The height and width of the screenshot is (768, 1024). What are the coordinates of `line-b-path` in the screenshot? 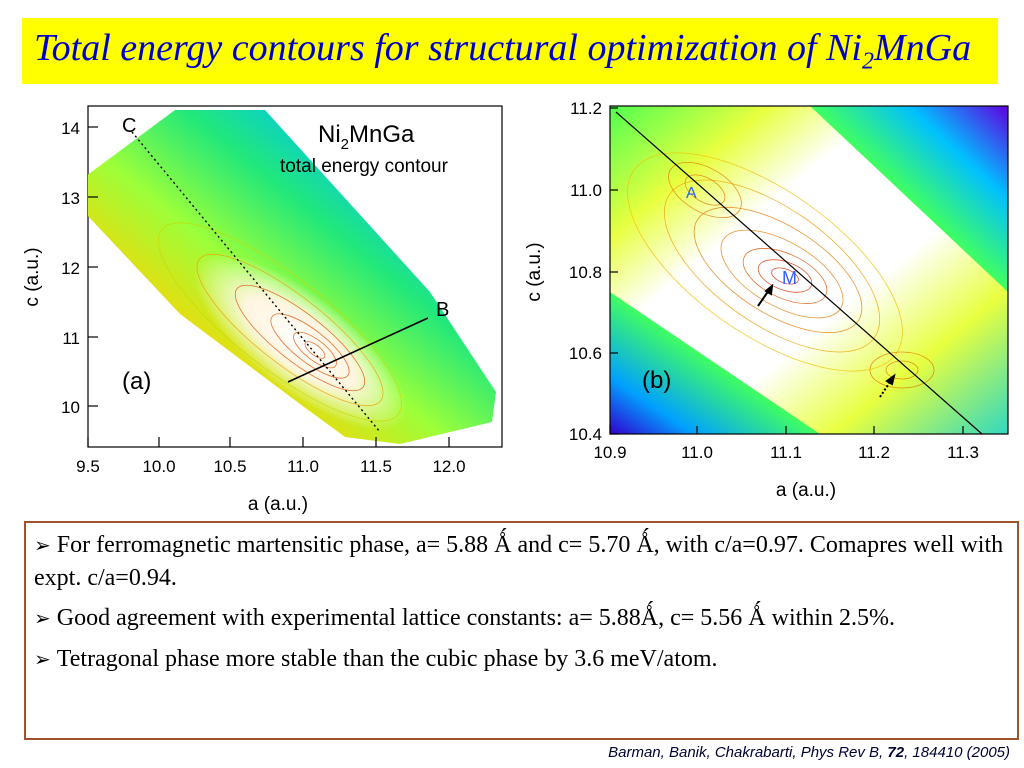 It's located at (358, 350).